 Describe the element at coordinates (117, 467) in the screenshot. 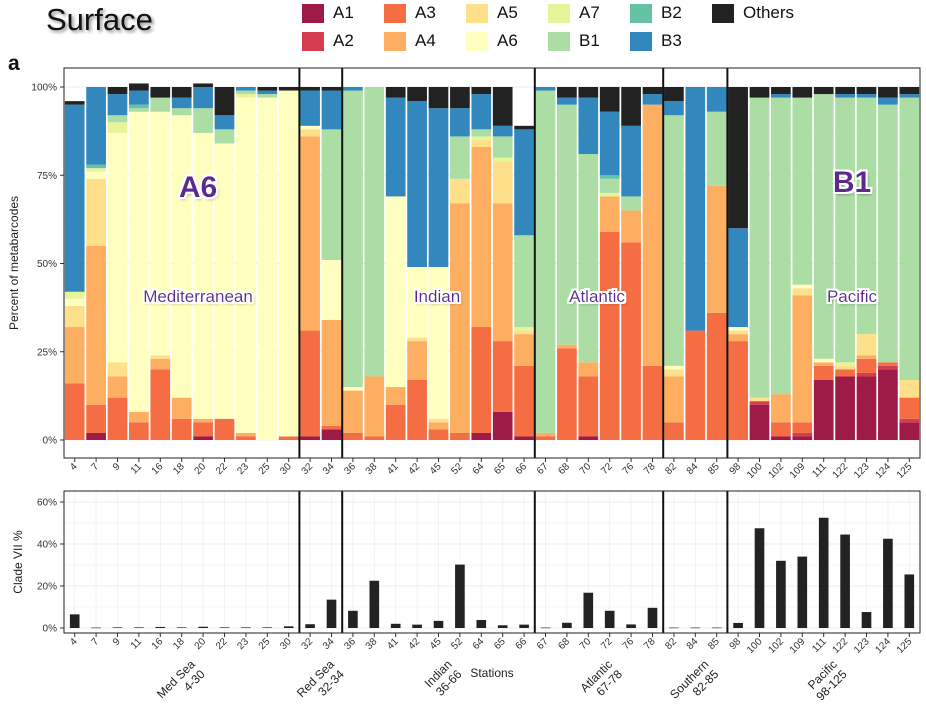

I see `x-tick-label: 9` at that location.